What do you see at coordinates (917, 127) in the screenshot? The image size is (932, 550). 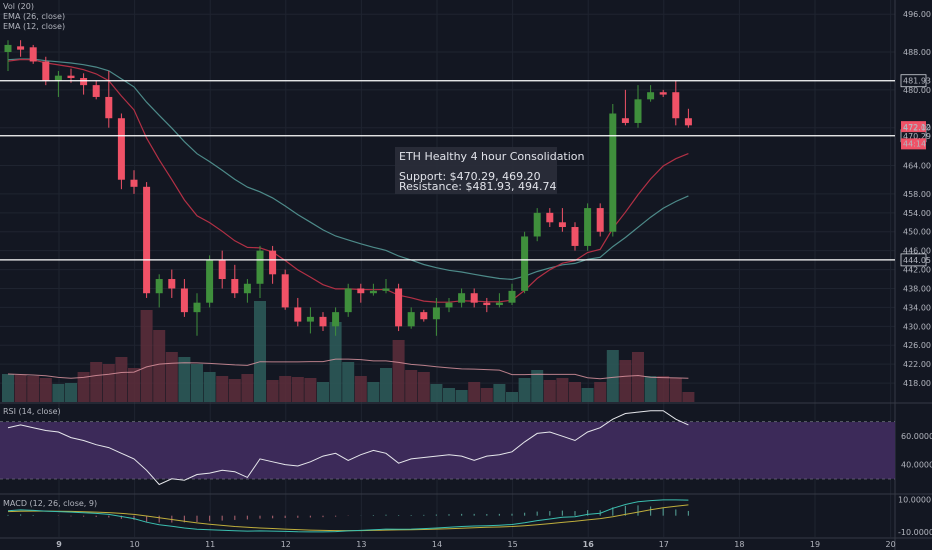 I see `price-tag-label: 472.12` at bounding box center [917, 127].